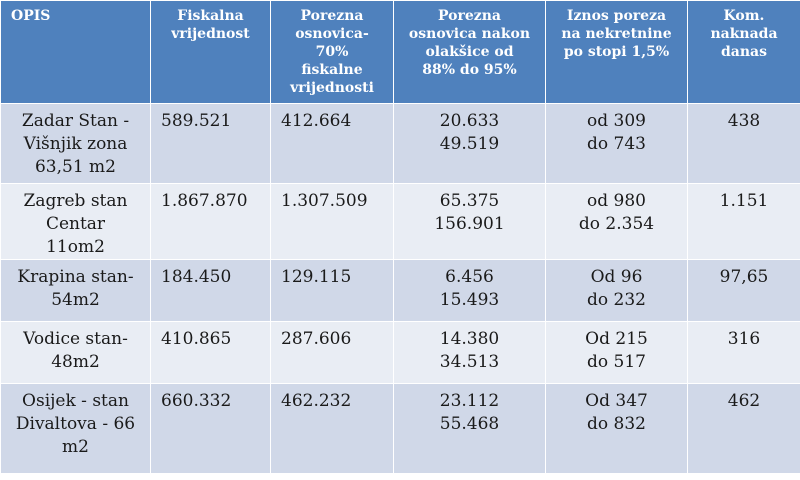  Describe the element at coordinates (743, 290) in the screenshot. I see `cell-kom-naknada: 97,65` at that location.